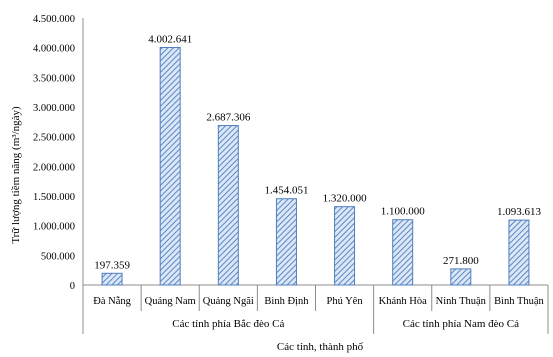 The width and height of the screenshot is (553, 357). What do you see at coordinates (461, 324) in the screenshot?
I see `group-label: Các tỉnh phía Nam đèo Cả` at bounding box center [461, 324].